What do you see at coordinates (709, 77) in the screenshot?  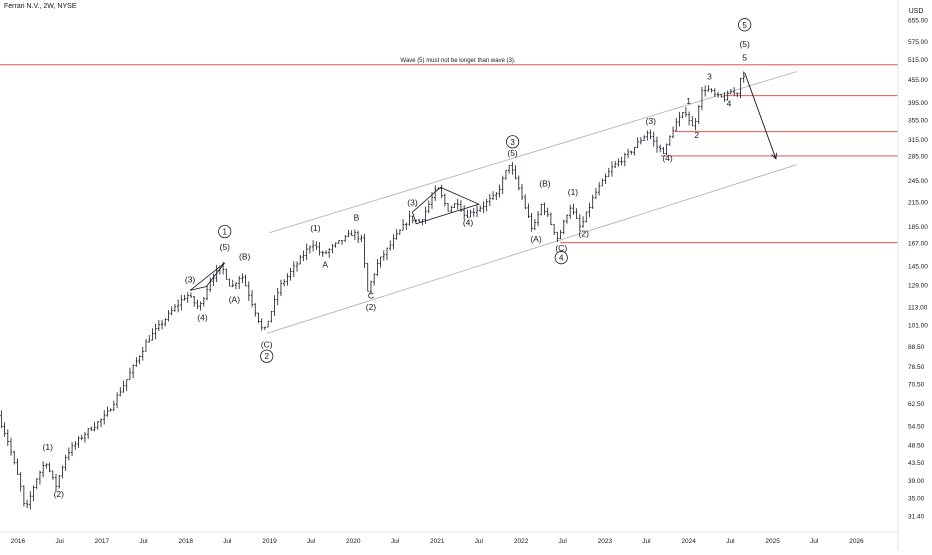 I see `wave-label: 3` at bounding box center [709, 77].